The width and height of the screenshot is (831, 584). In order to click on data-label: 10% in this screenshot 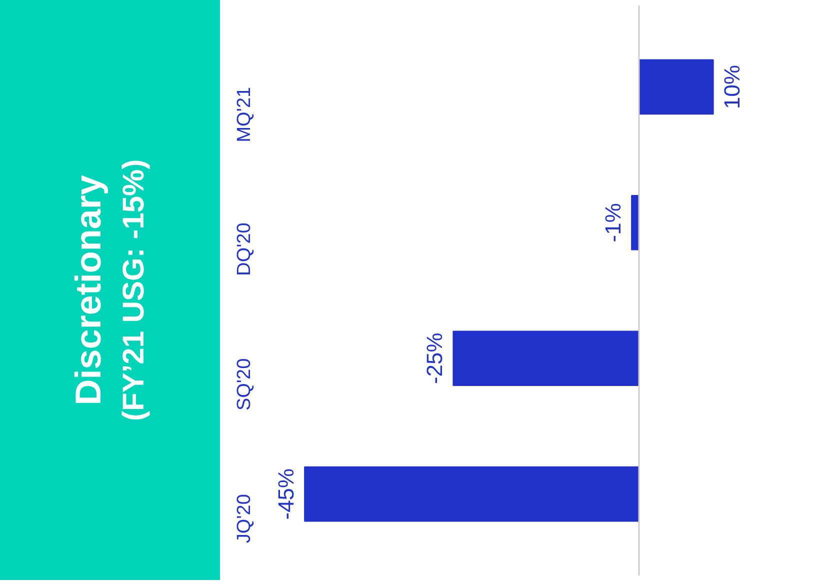, I will do `click(731, 86)`.